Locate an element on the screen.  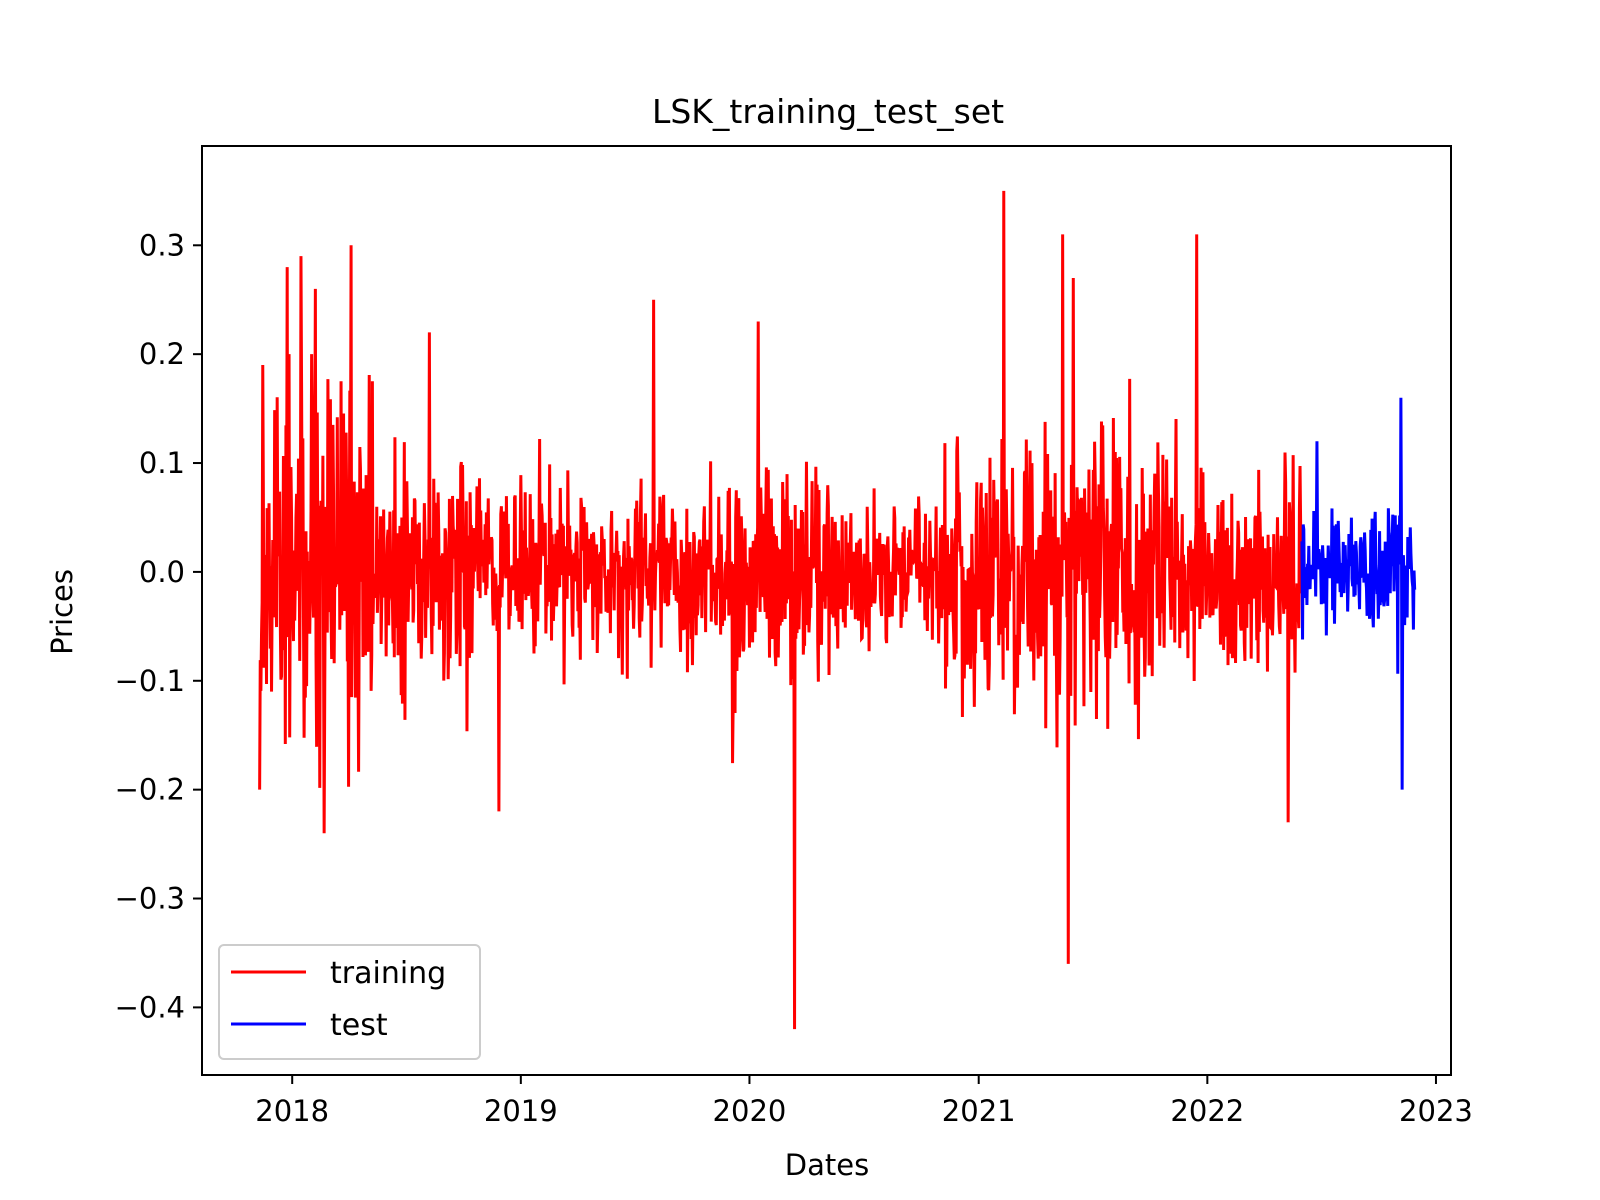
y-tick-label: 0.1 is located at coordinates (162, 463).